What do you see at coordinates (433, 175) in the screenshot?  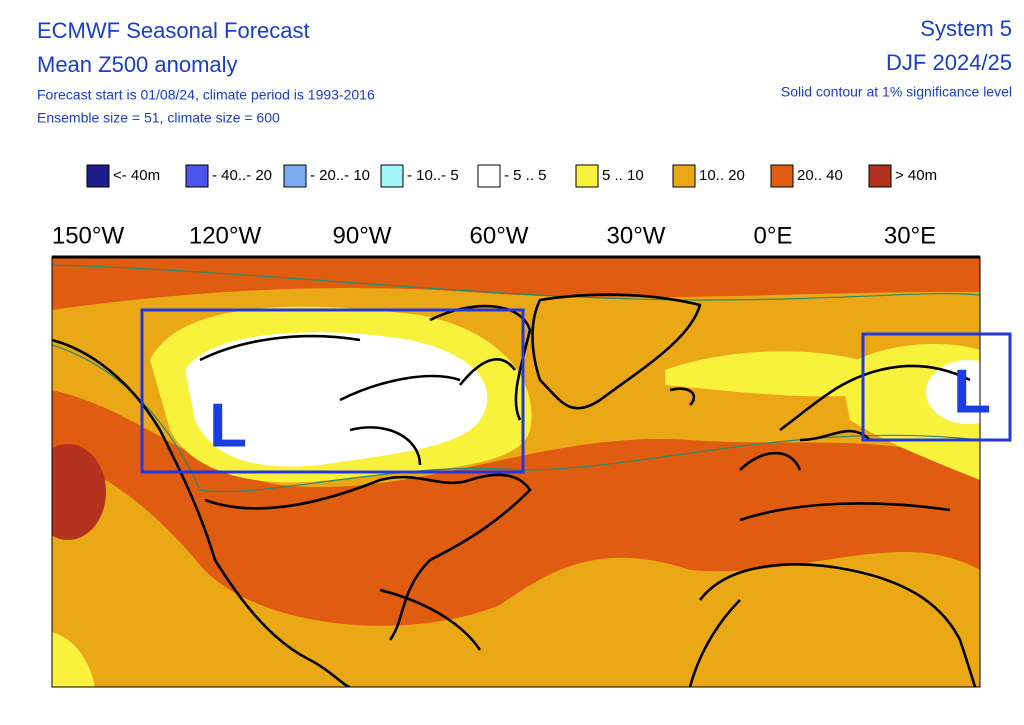 I see `legend-label: - 10..- 5` at bounding box center [433, 175].